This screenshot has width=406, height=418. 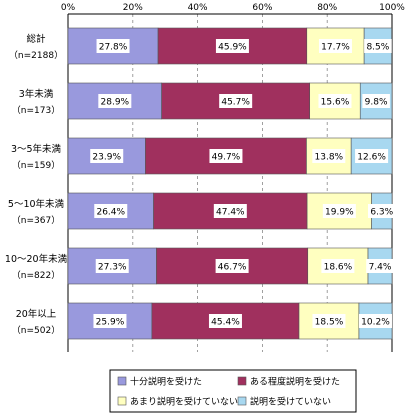 I want to click on x-axis-ticks: 0% 20% 40% 60% 80% 100%, so click(x=233, y=8).